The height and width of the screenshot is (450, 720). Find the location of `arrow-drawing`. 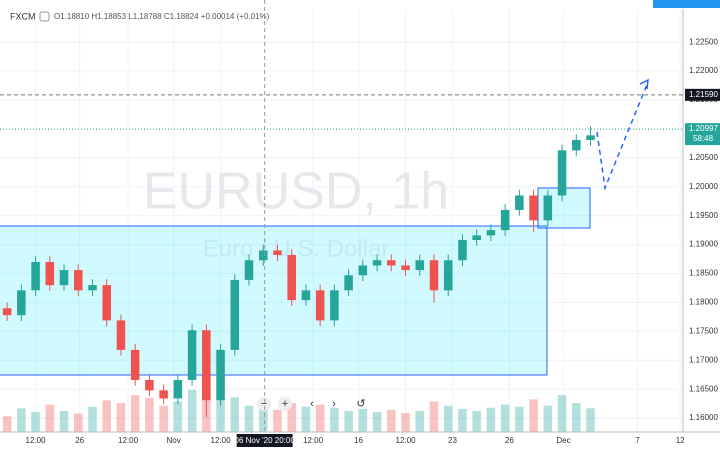

arrow-drawing is located at coordinates (622, 136).